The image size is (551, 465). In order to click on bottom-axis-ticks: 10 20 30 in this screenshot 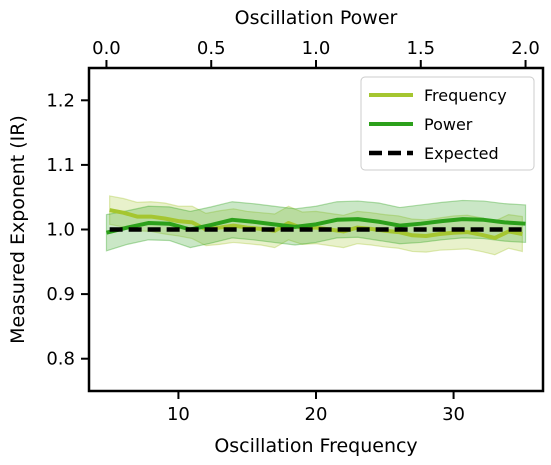, I will do `click(316, 408)`.